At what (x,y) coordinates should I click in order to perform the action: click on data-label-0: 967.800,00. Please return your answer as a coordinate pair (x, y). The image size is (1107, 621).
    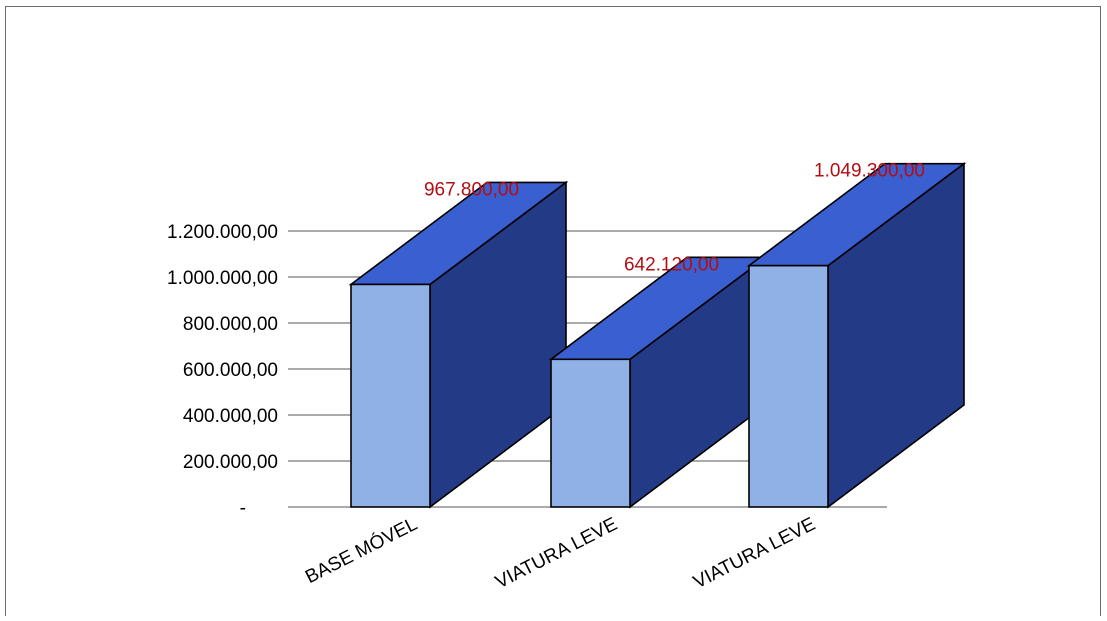
    Looking at the image, I should click on (471, 189).